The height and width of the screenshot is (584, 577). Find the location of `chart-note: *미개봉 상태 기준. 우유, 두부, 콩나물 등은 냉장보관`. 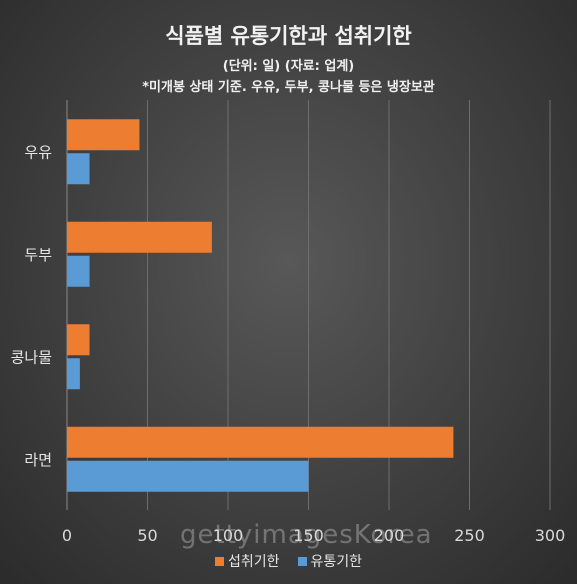

chart-note: *미개봉 상태 기준. 우유, 두부, 콩나물 등은 냉장보관 is located at coordinates (288, 87).